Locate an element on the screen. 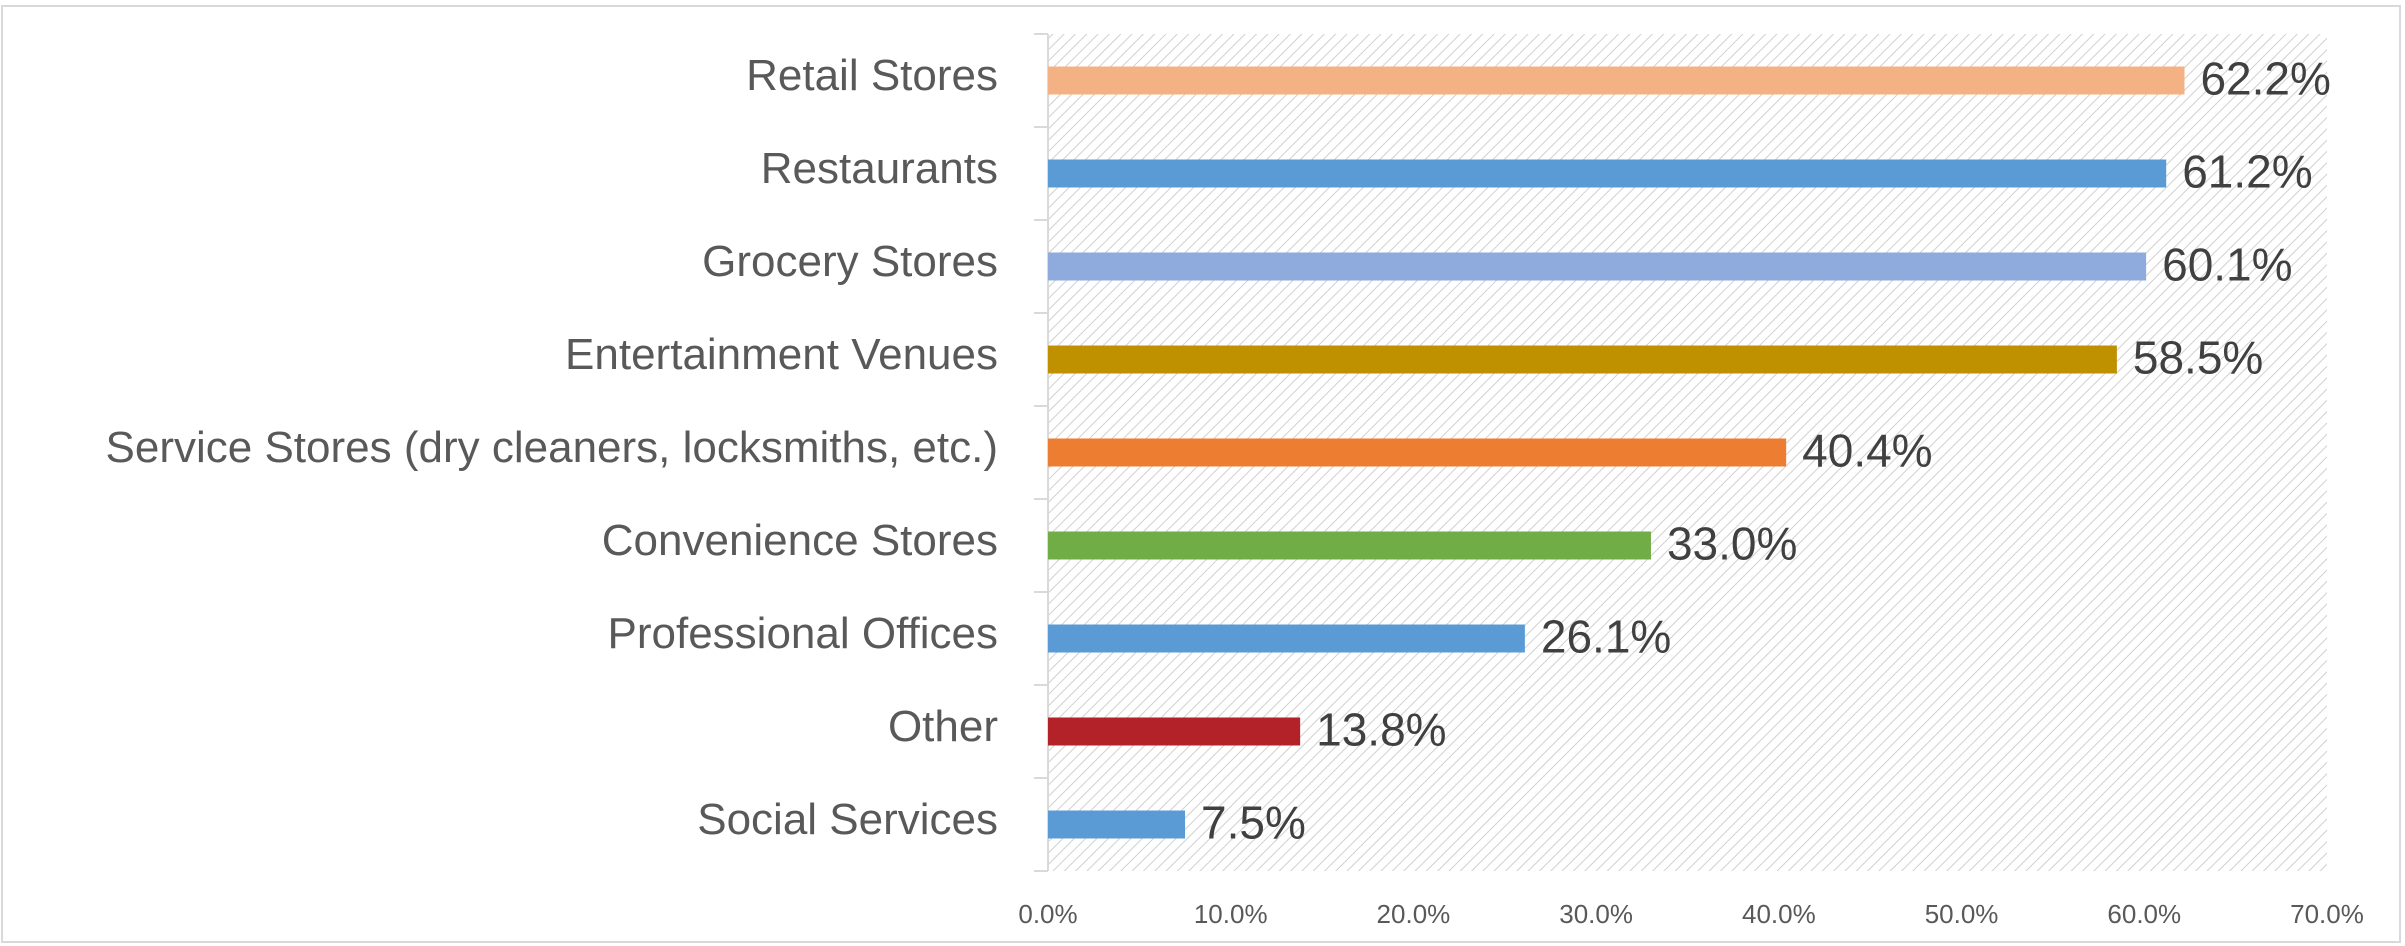  value-label: 40.4% is located at coordinates (1867, 451).